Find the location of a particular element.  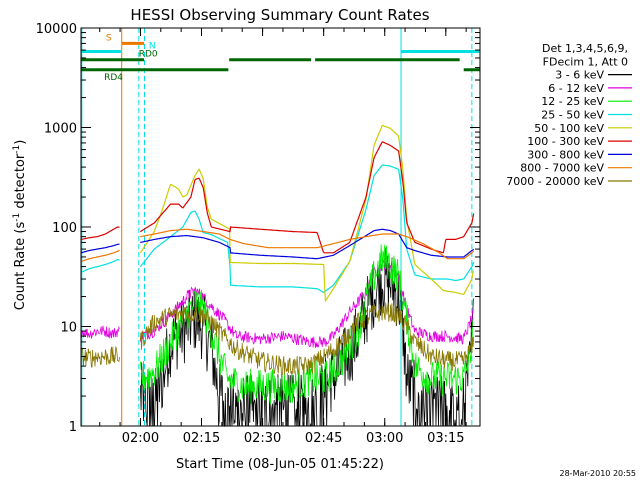

flag-label-3: RD4 is located at coordinates (113, 78).